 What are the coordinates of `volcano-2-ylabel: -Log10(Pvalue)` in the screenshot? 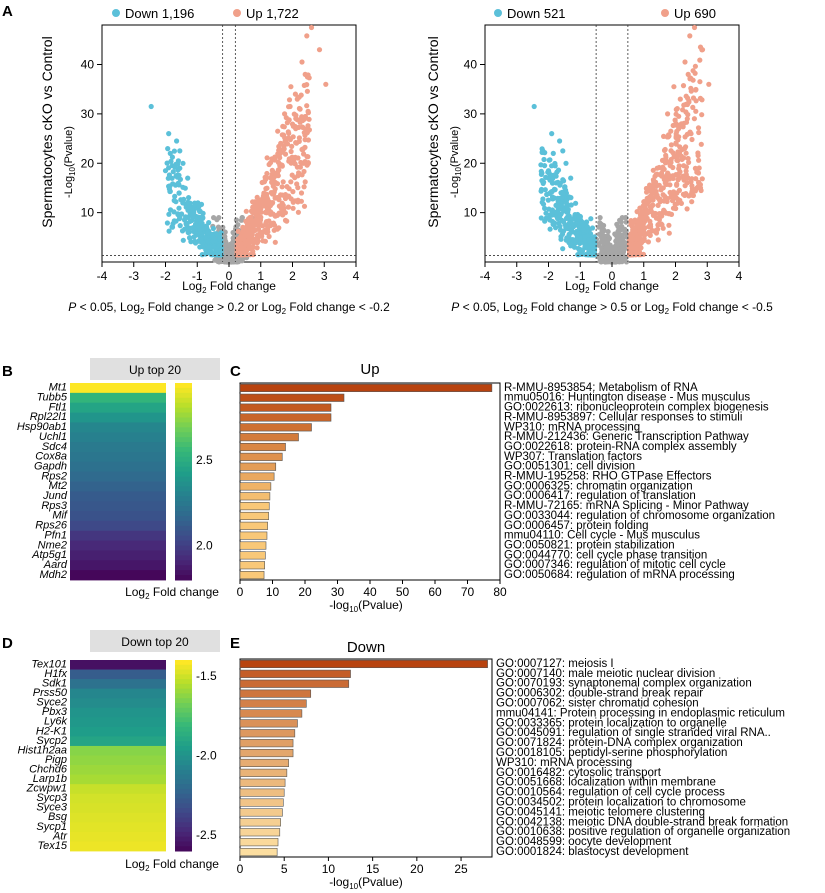 It's located at (456, 162).